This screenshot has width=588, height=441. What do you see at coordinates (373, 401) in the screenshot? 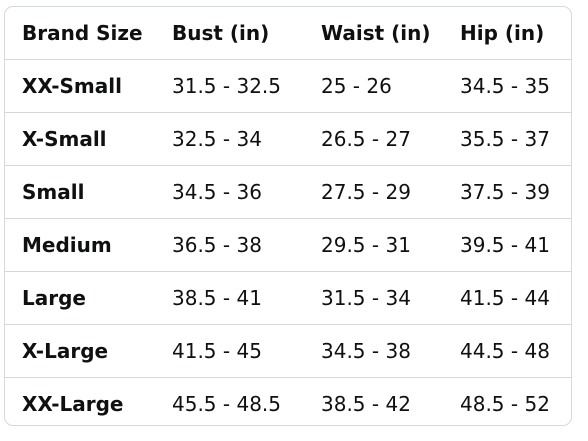
I see `waist-value: 38.5 - 42` at bounding box center [373, 401].